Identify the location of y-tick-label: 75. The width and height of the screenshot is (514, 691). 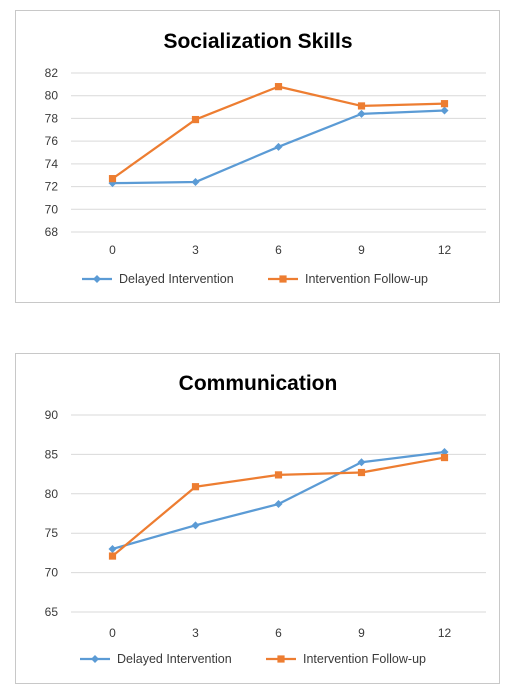
(52, 533).